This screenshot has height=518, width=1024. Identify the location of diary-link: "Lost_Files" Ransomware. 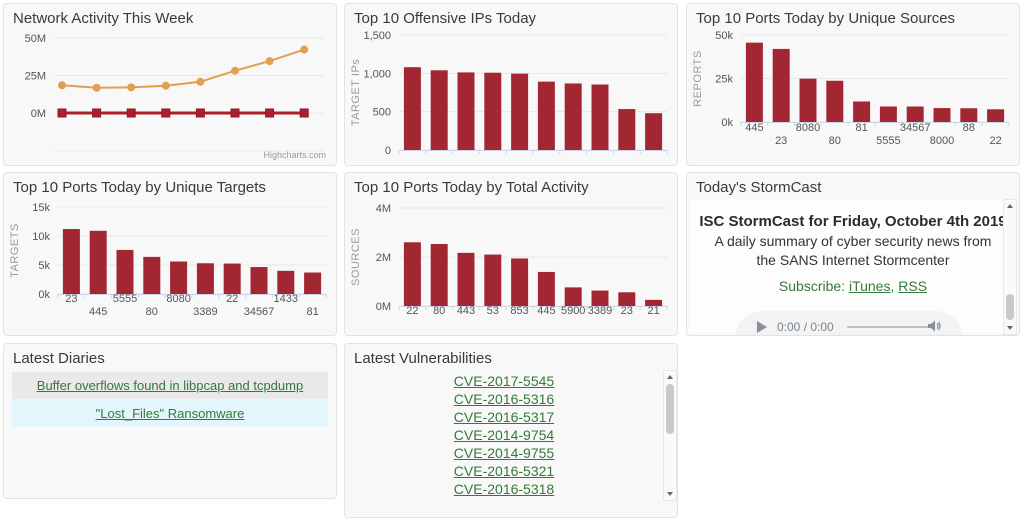
(170, 413).